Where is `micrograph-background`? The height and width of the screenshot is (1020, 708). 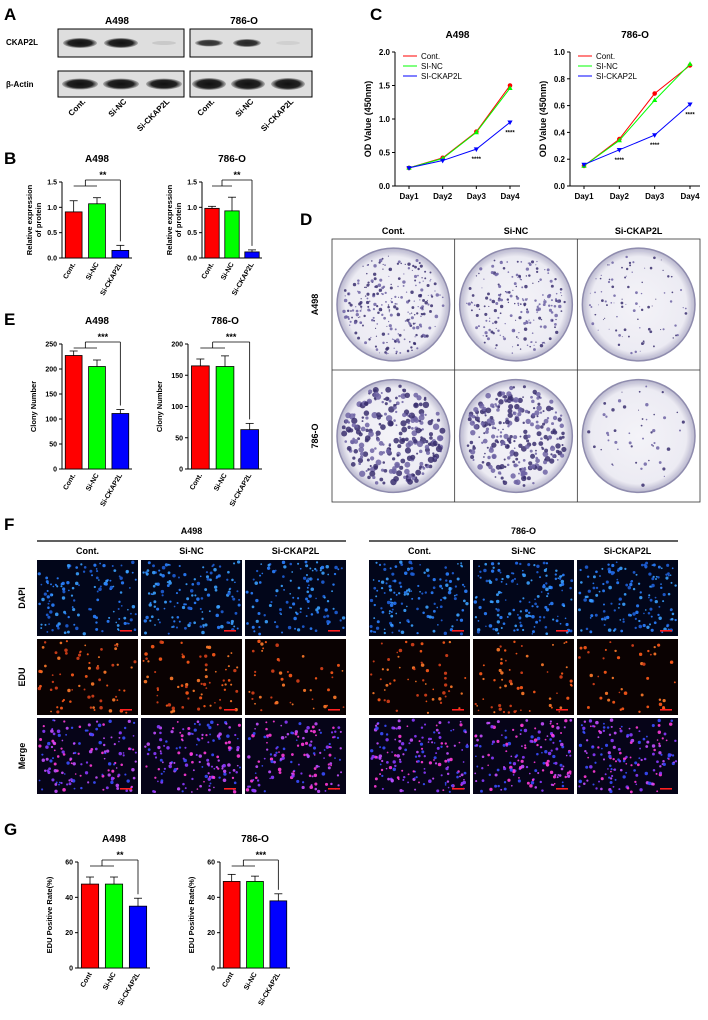 micrograph-background is located at coordinates (295, 677).